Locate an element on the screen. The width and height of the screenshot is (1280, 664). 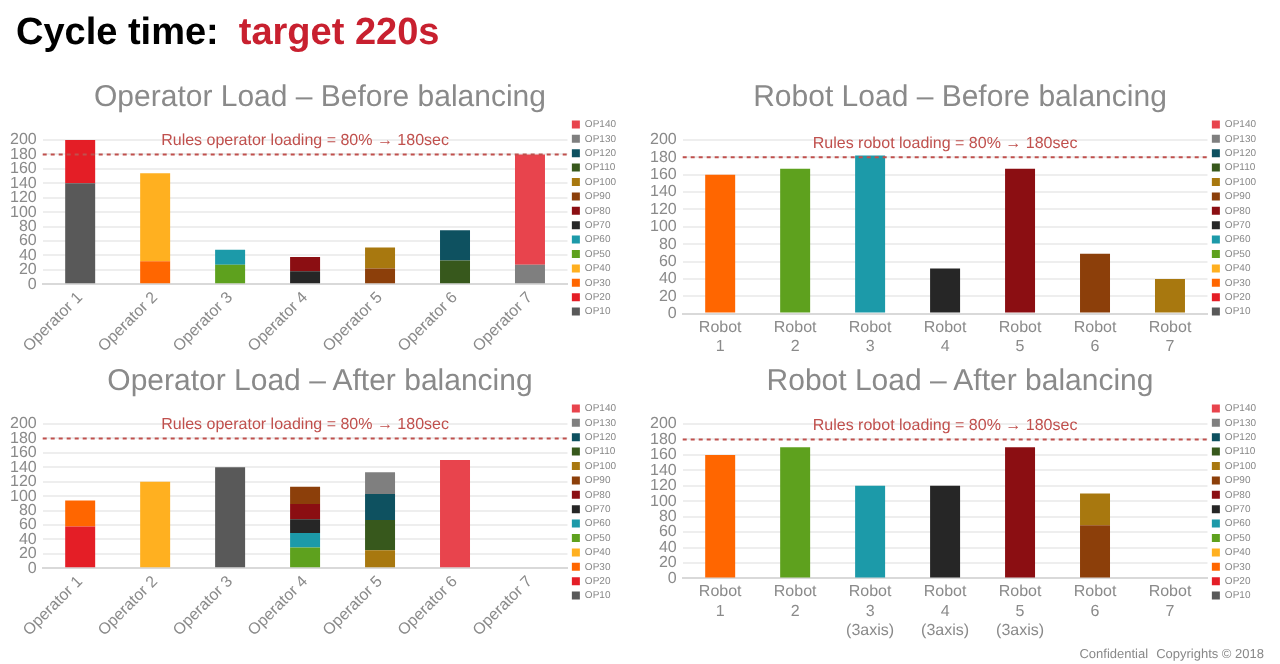
x-tick-label: Robot 5 is located at coordinates (1020, 336).